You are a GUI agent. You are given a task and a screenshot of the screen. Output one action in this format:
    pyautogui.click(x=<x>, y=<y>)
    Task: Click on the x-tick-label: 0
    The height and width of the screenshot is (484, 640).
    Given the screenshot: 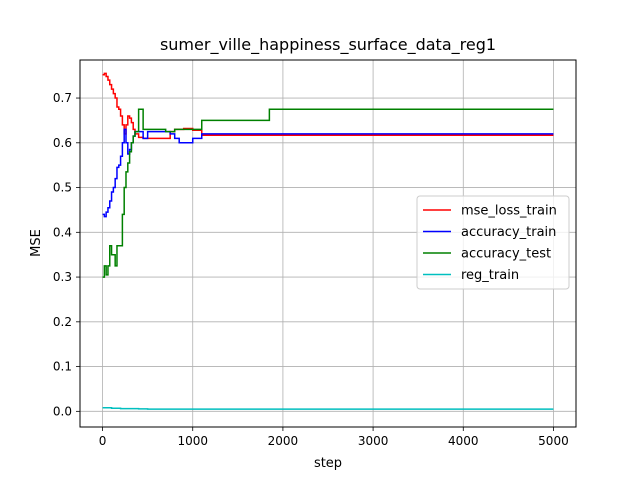 What is the action you would take?
    pyautogui.click(x=103, y=441)
    